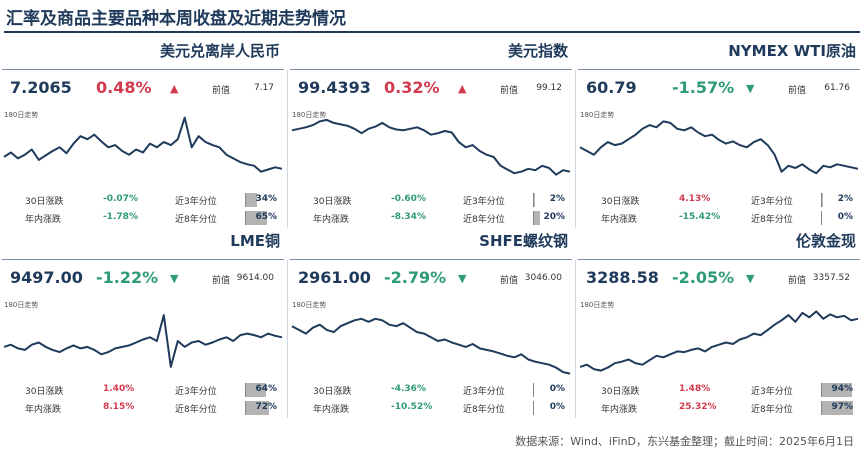 This screenshot has height=460, width=864. What do you see at coordinates (837, 88) in the screenshot?
I see `prev-value: 61.76` at bounding box center [837, 88].